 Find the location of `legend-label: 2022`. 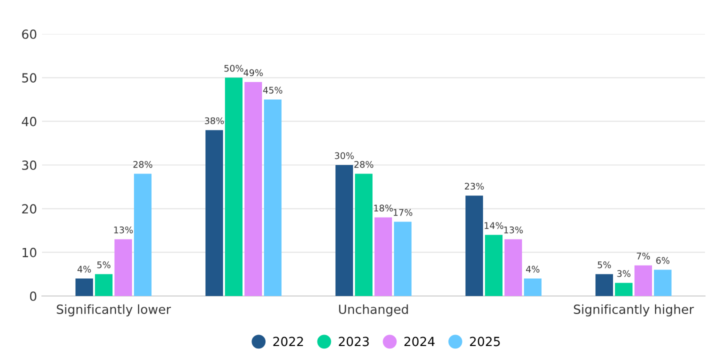

legend-label: 2022 is located at coordinates (288, 341).